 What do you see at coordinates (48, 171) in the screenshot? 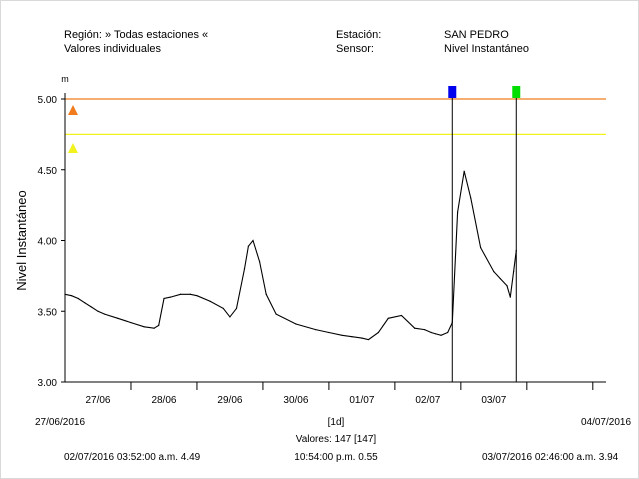
I see `y-tick-label: 4.50` at bounding box center [48, 171].